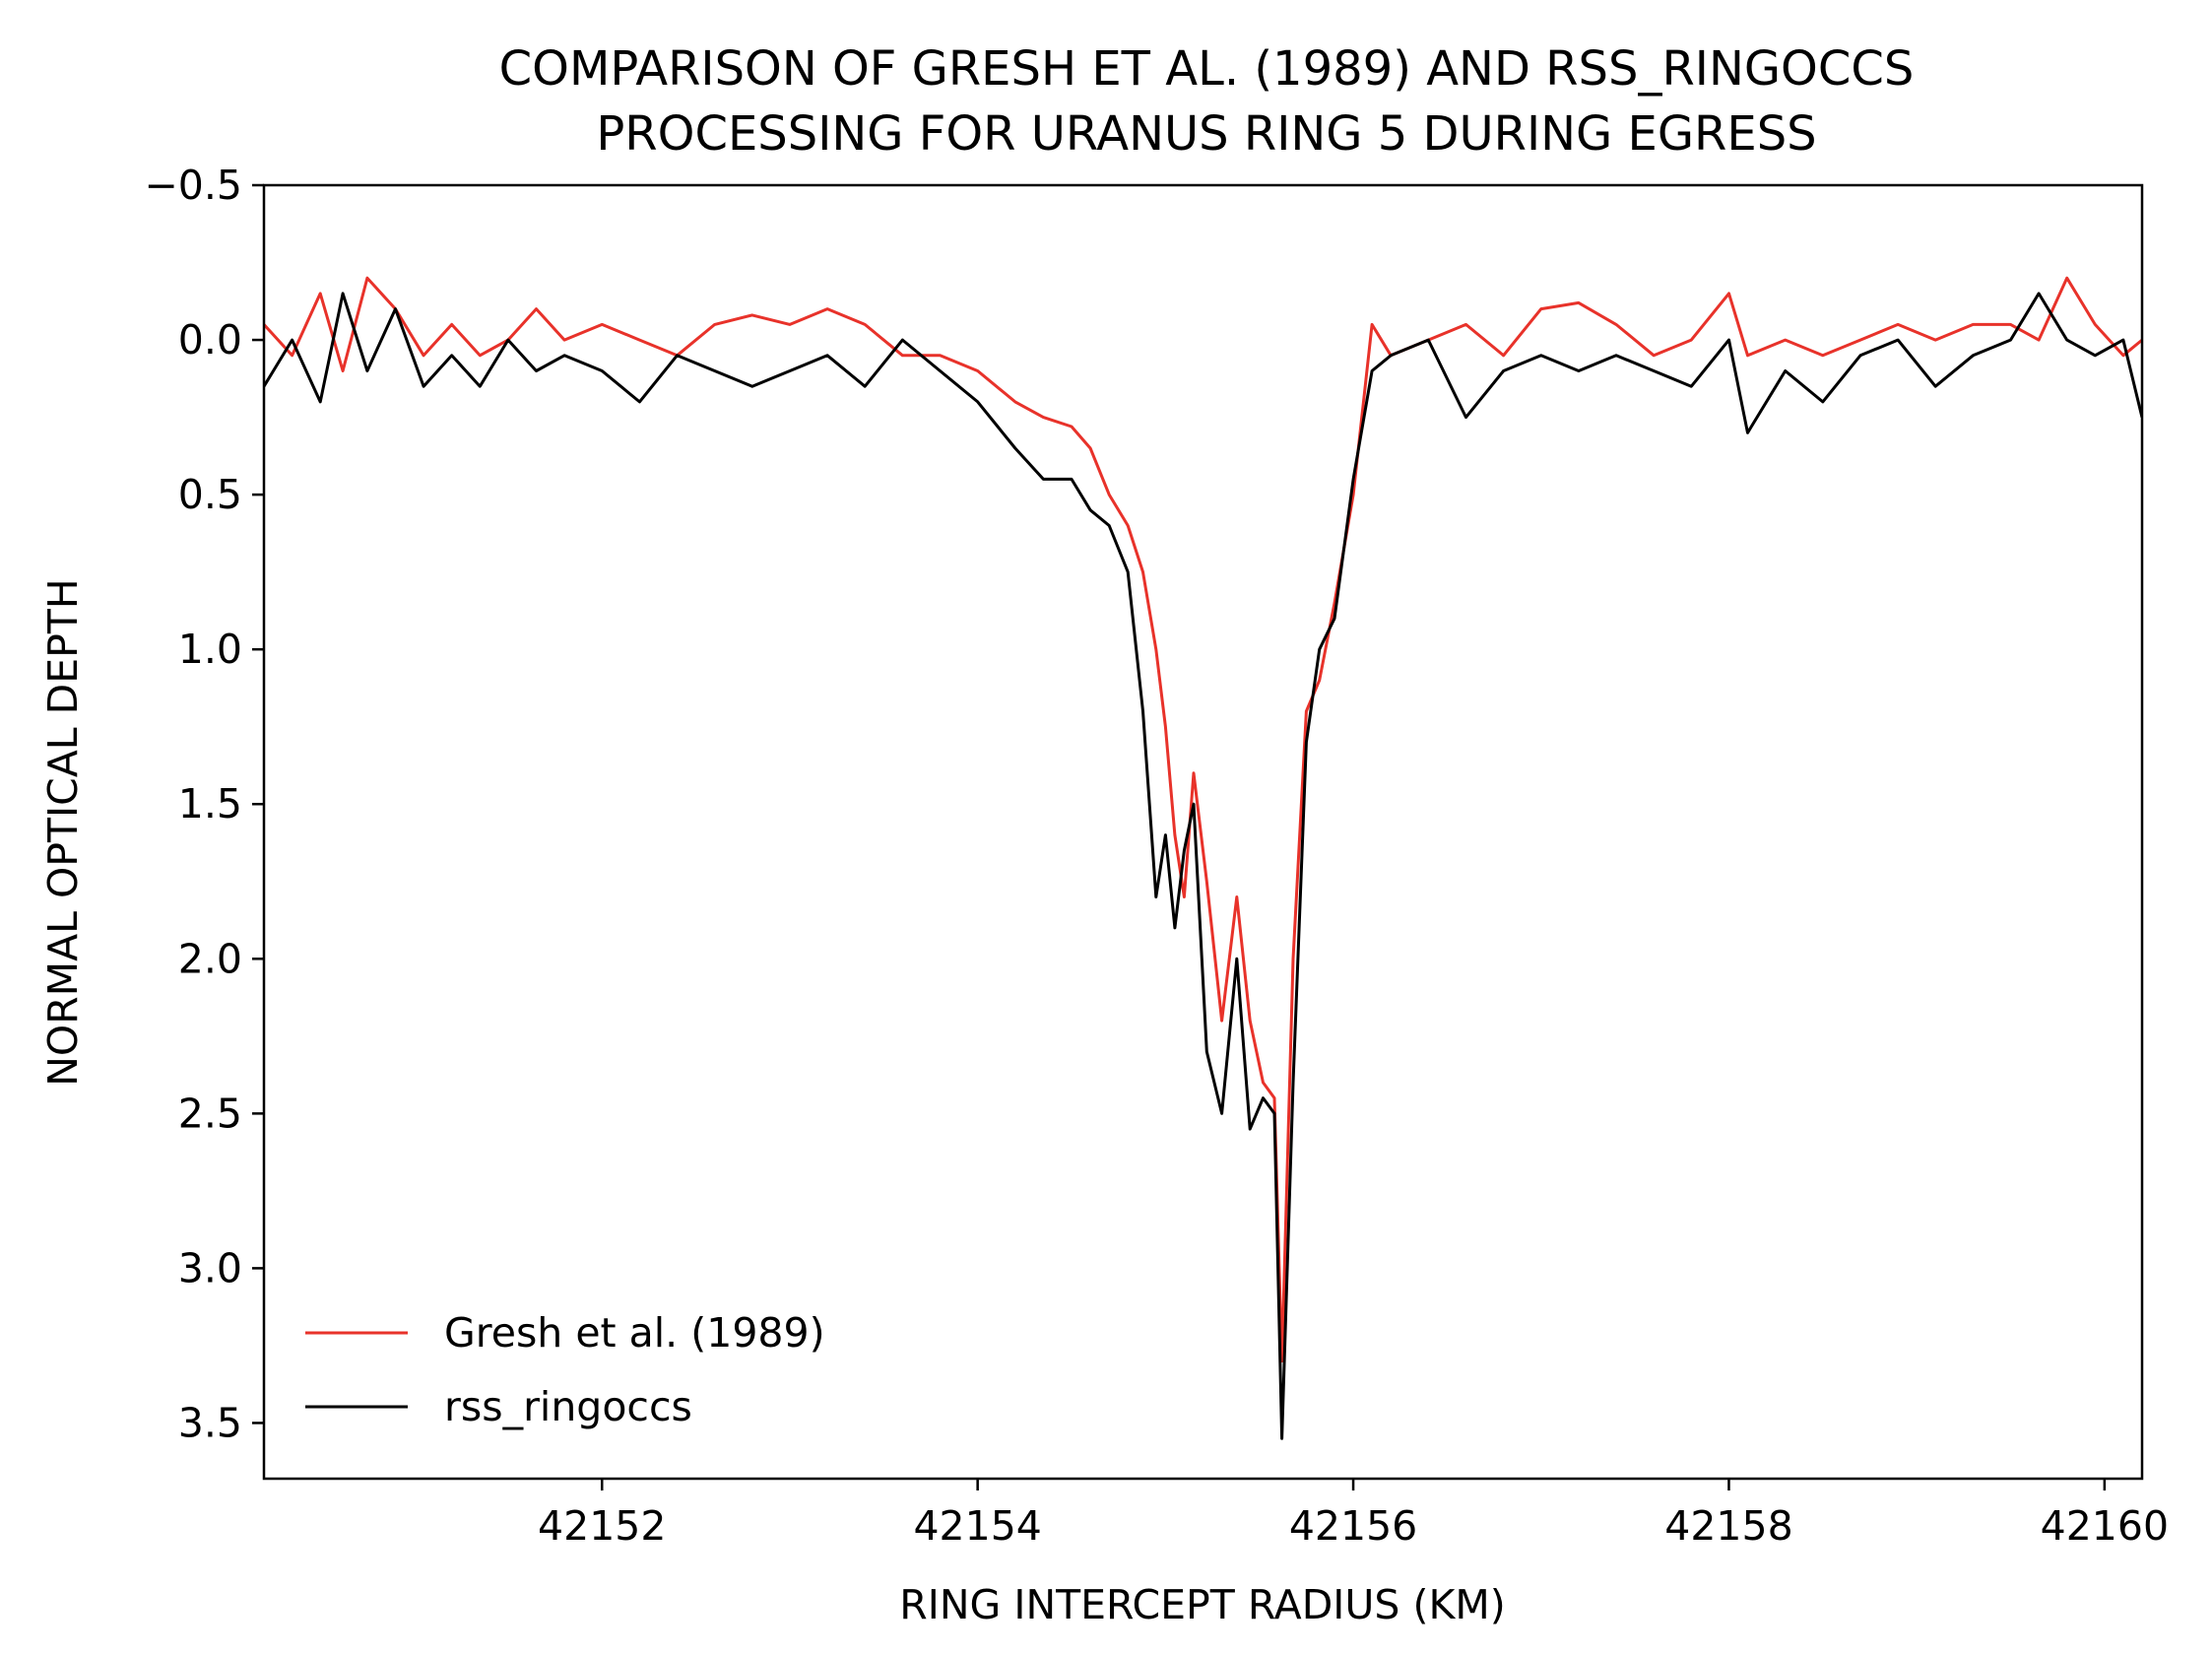  What do you see at coordinates (210, 1114) in the screenshot?
I see `y-tick-label: 2.5` at bounding box center [210, 1114].